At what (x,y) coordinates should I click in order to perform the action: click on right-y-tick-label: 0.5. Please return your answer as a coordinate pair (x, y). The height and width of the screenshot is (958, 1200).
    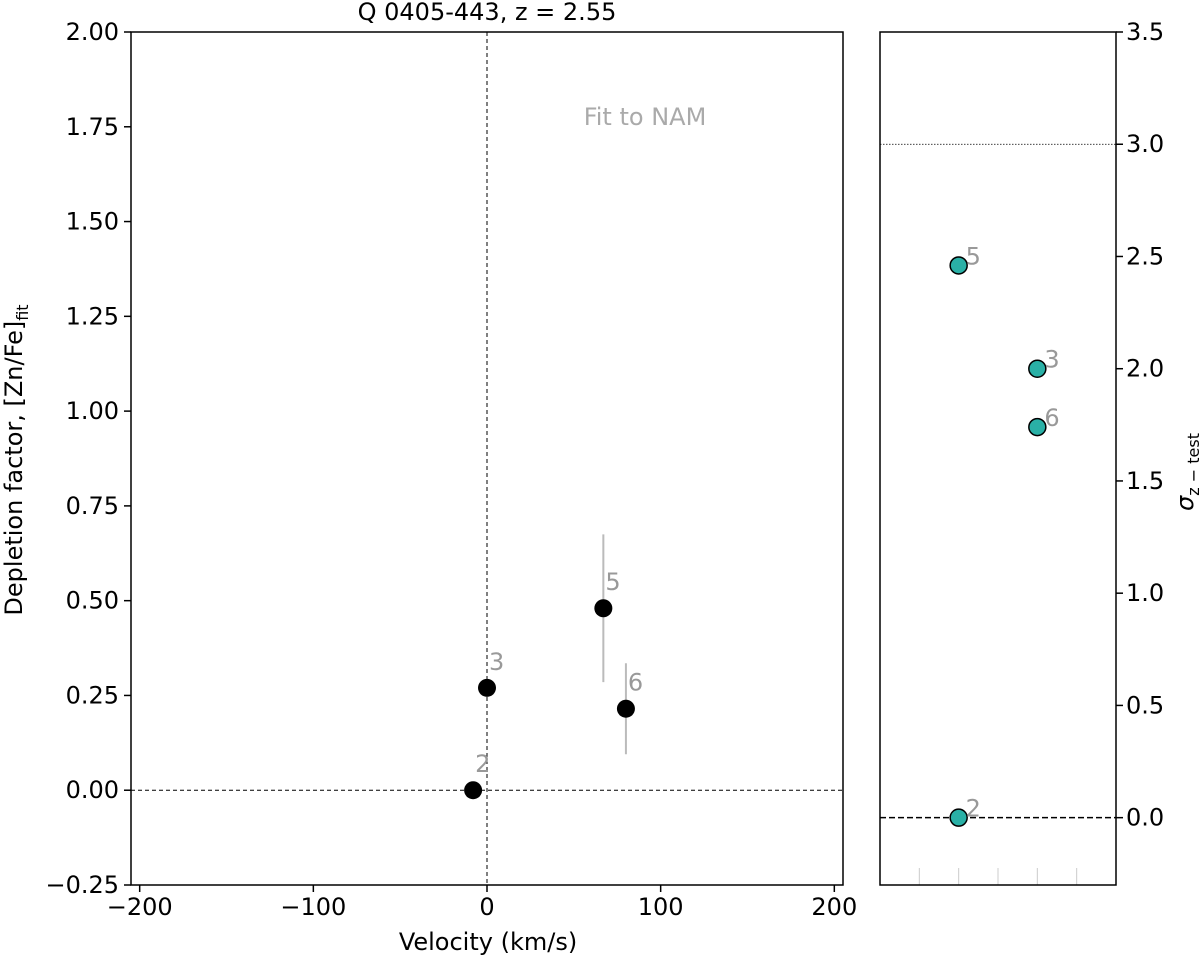
    Looking at the image, I should click on (1145, 705).